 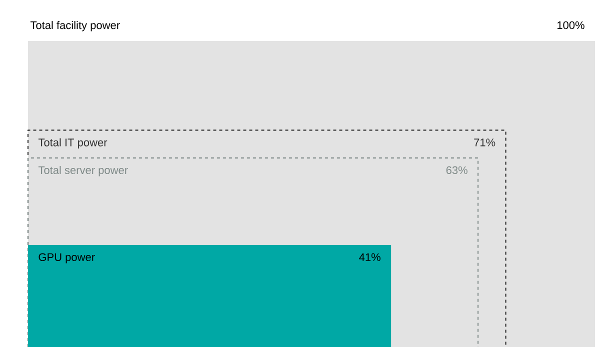 I want to click on category-label: Total server power, so click(x=83, y=171).